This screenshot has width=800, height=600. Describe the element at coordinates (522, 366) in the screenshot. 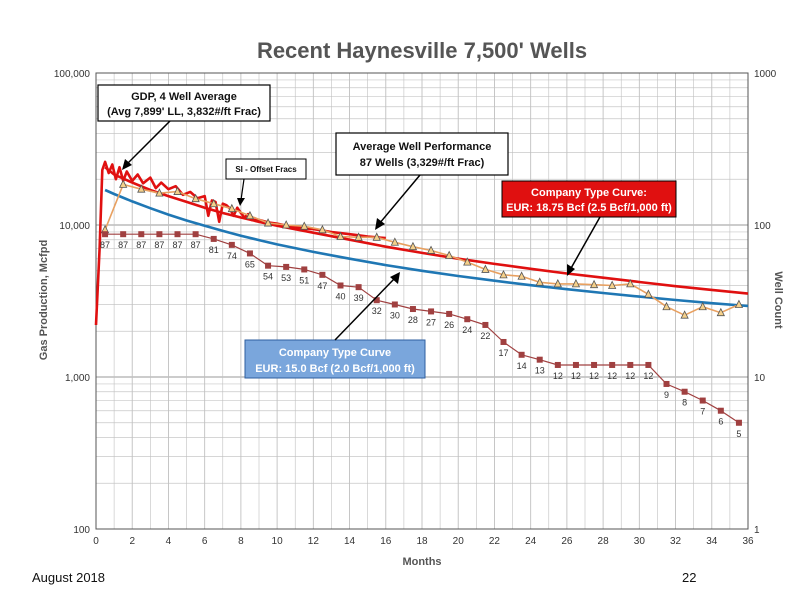

I see `well-count-label: 14` at that location.